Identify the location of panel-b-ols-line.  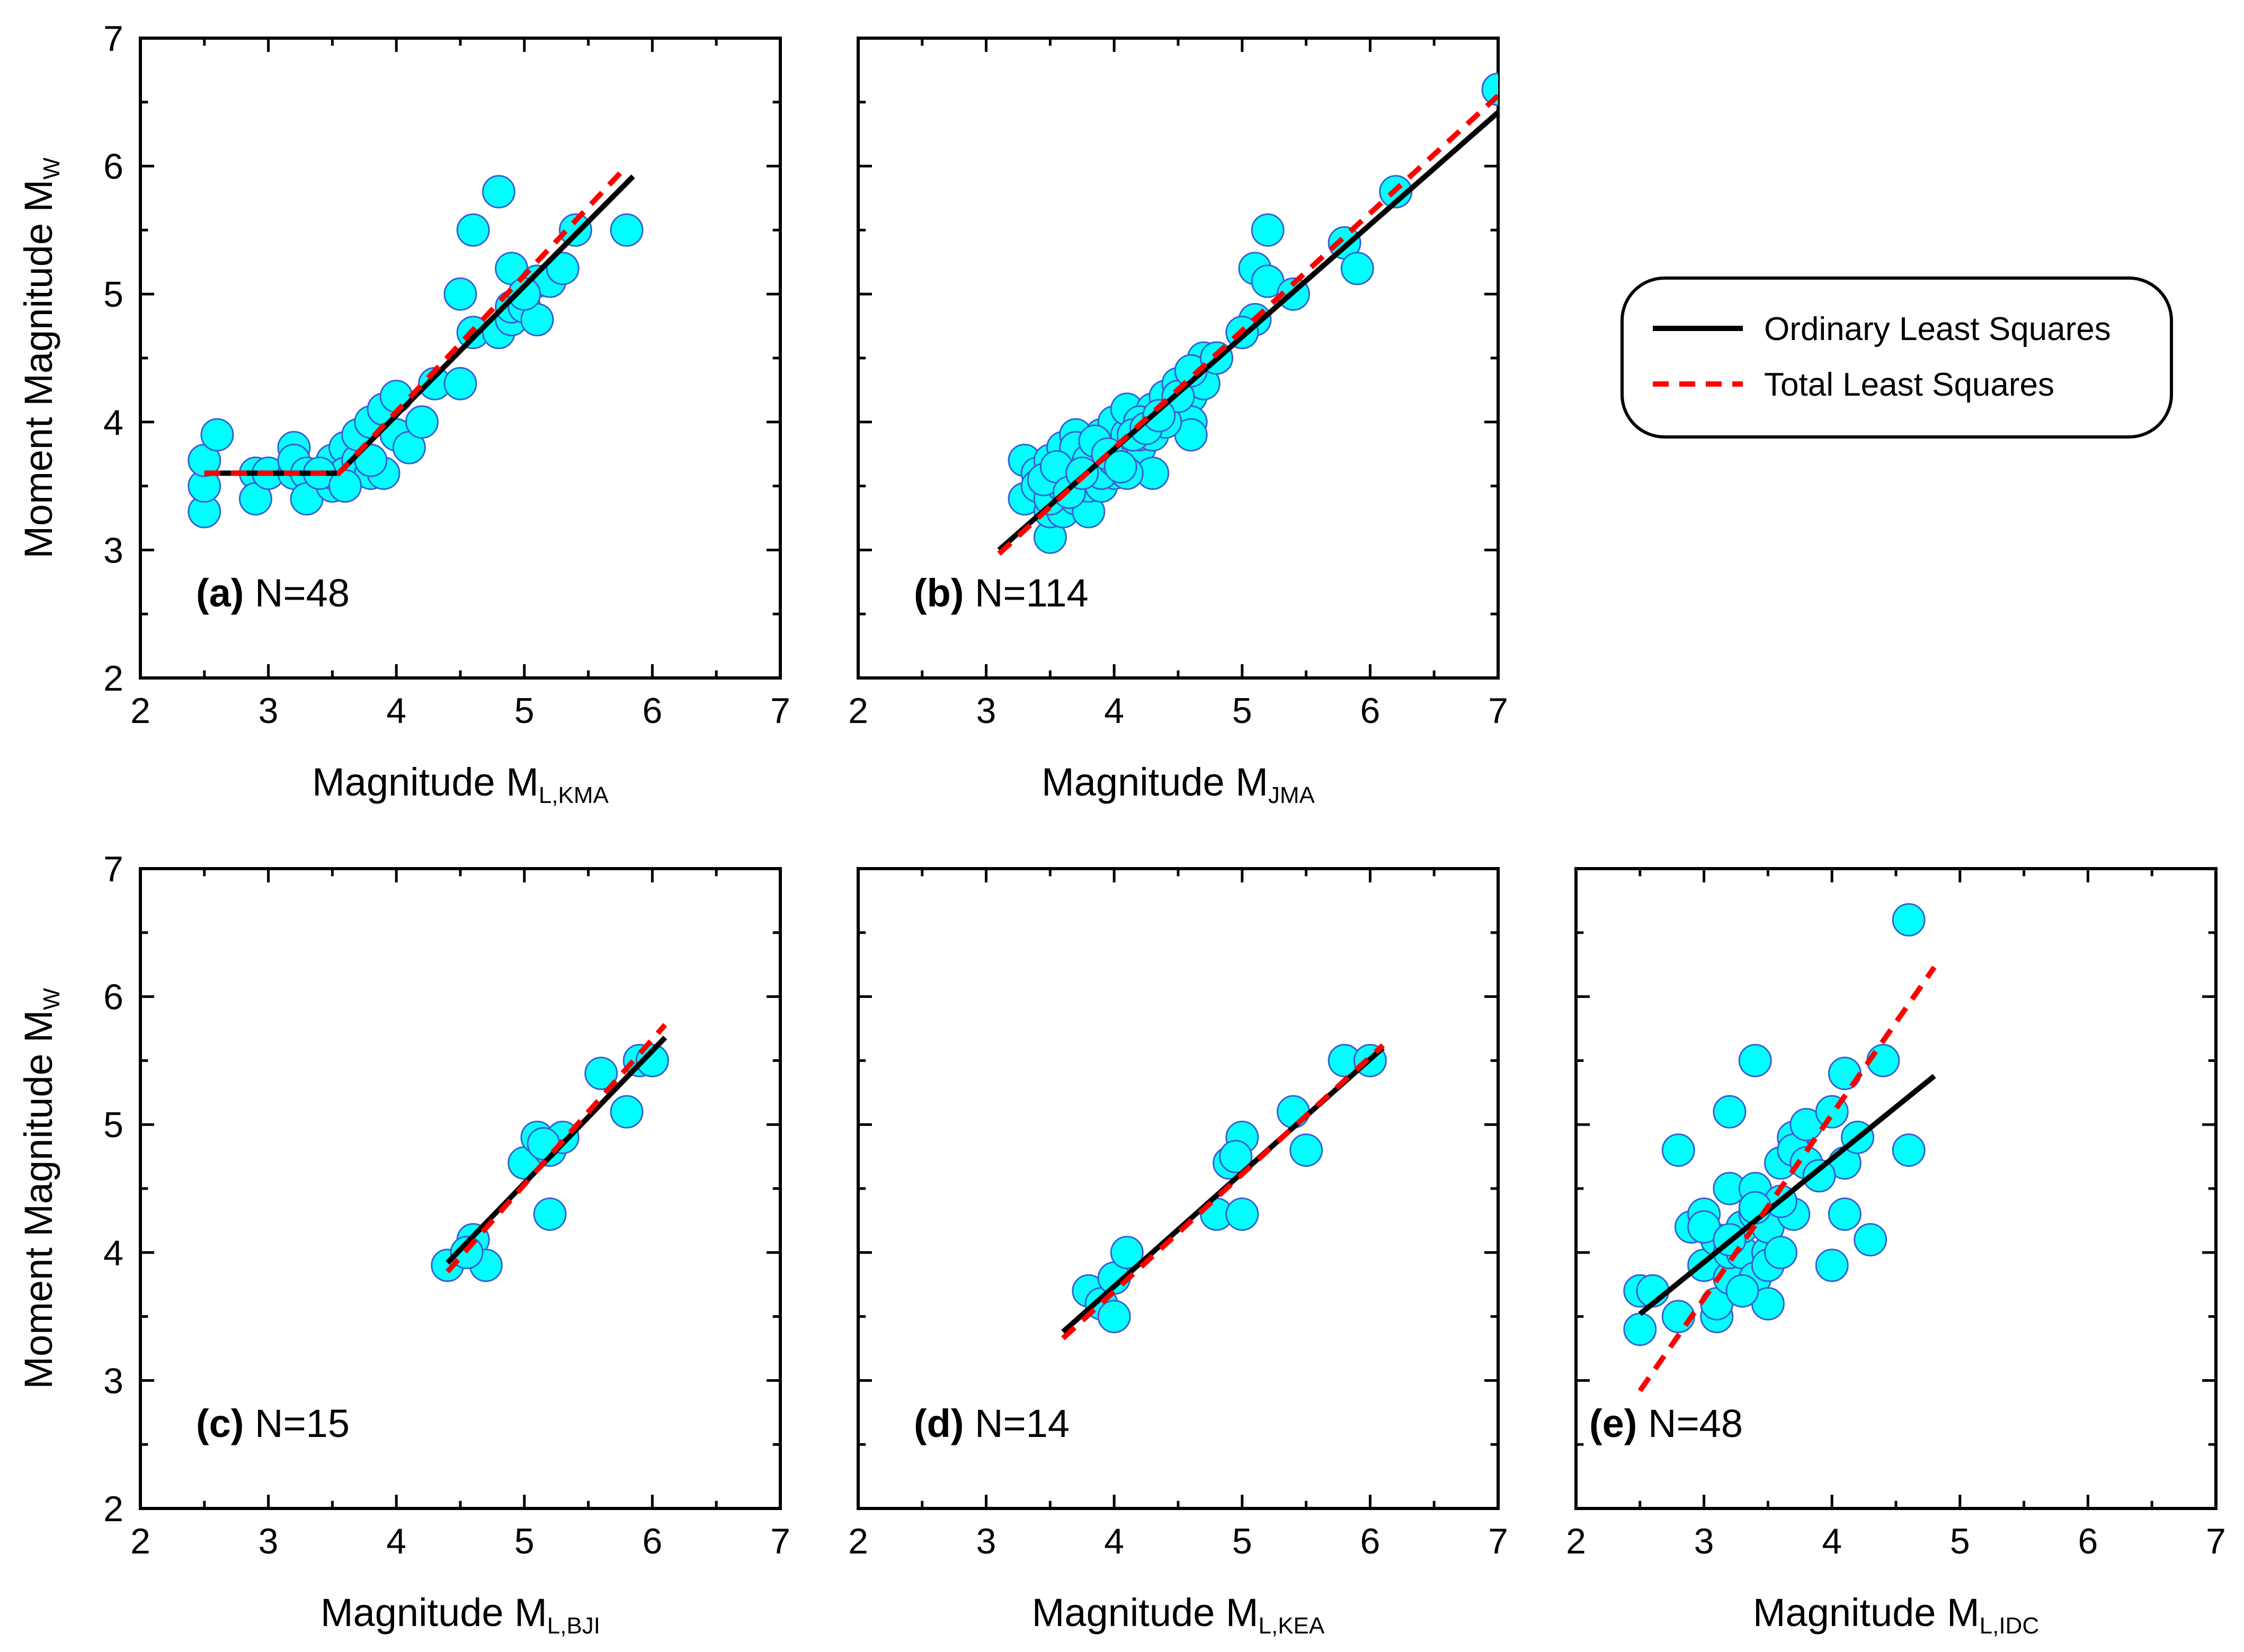
(1247, 331).